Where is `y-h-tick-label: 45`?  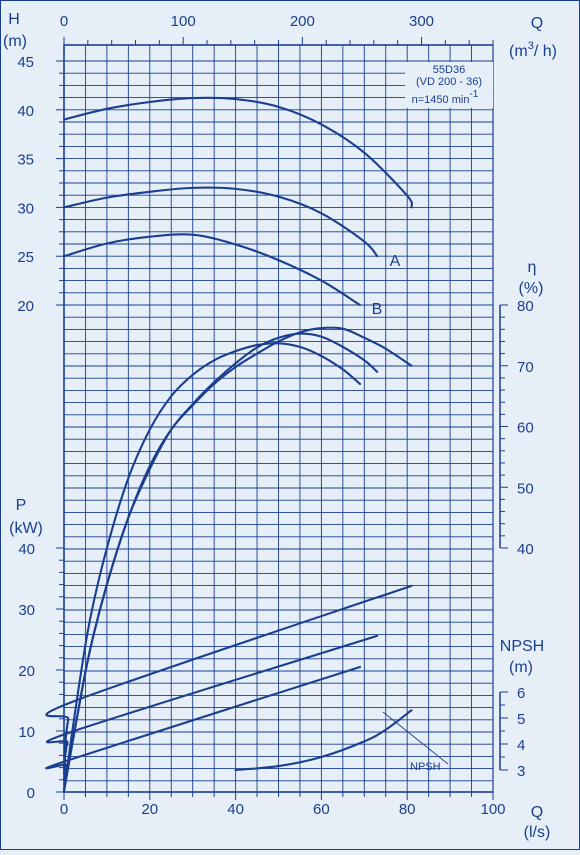
y-h-tick-label: 45 is located at coordinates (25, 62).